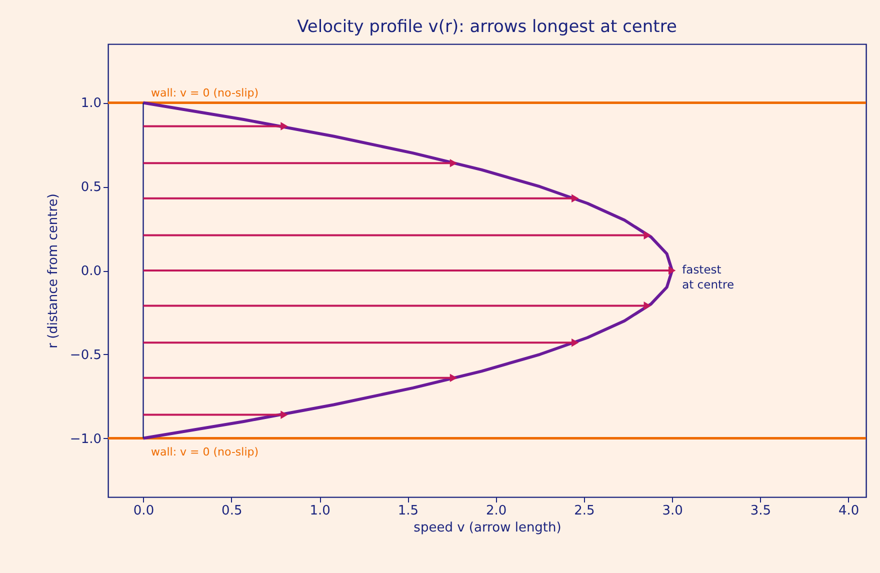 The height and width of the screenshot is (573, 880). Describe the element at coordinates (232, 511) in the screenshot. I see `x-tick-label: 0.5` at that location.